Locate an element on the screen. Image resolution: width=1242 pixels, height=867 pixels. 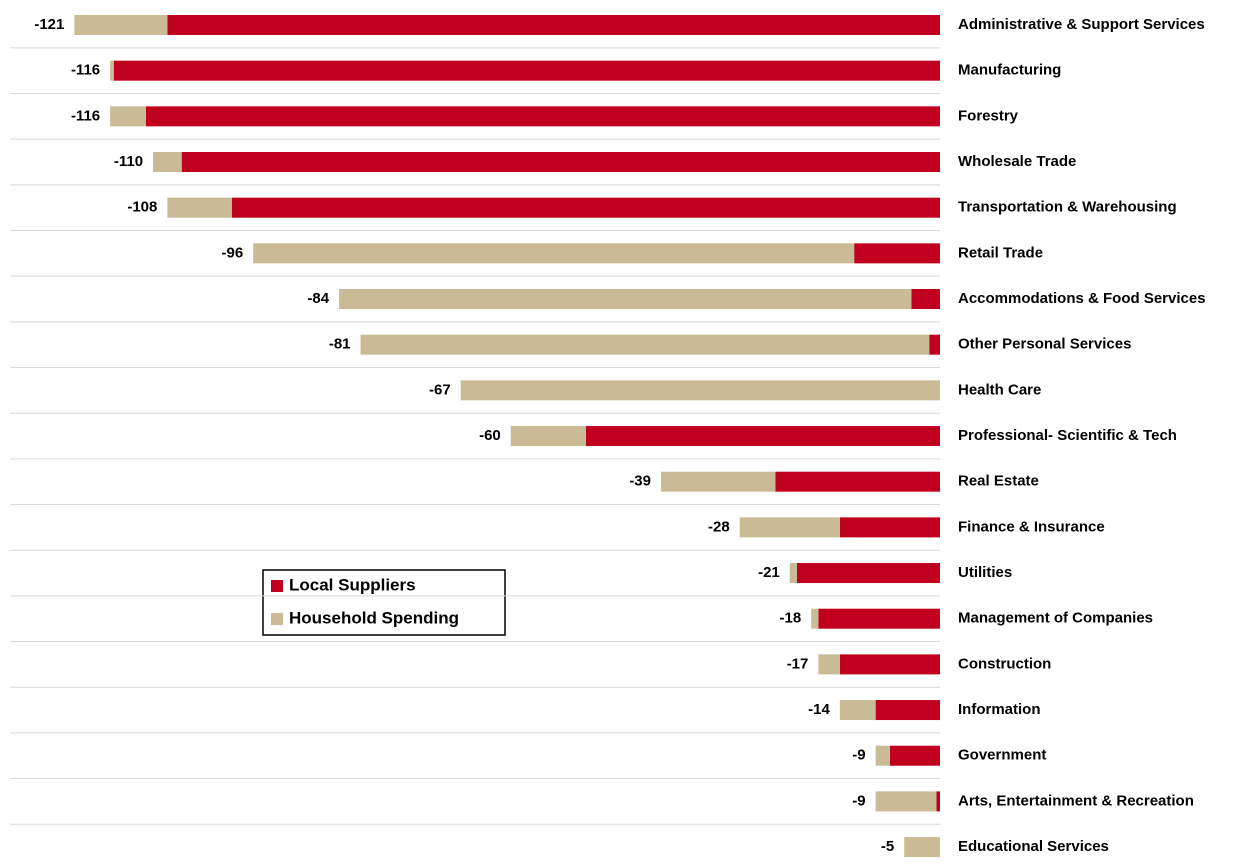
total-label: -14 is located at coordinates (819, 709).